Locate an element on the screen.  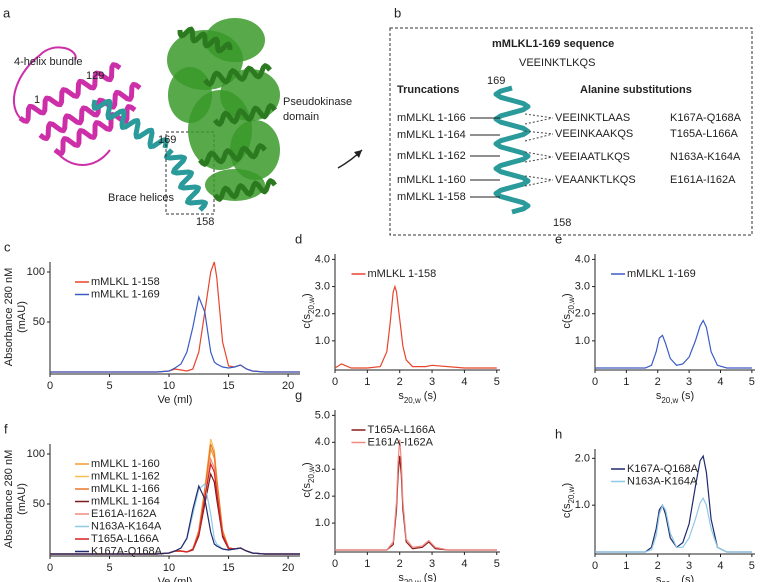
label: domain is located at coordinates (301, 117).